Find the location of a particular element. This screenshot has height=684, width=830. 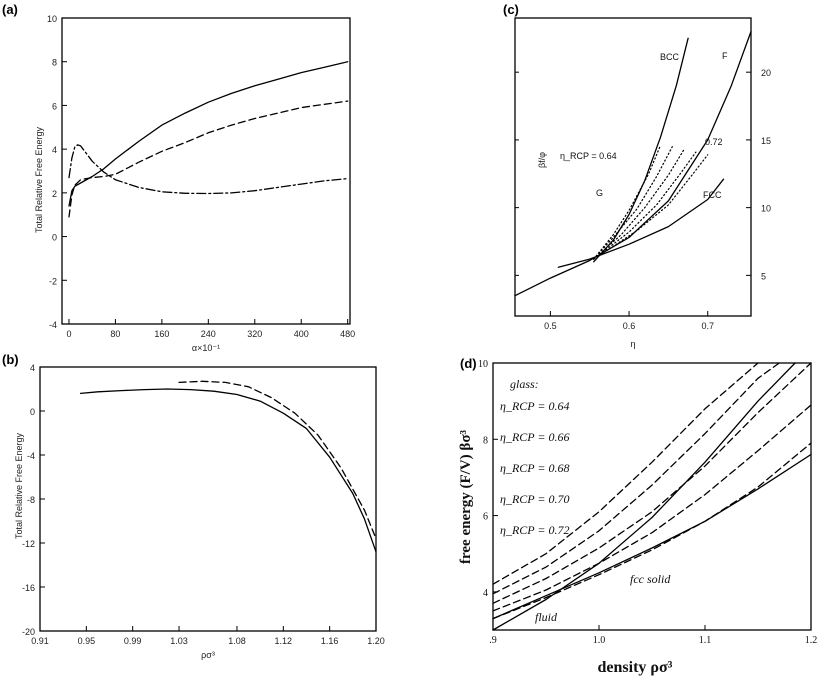

panel-d-series-fluid is located at coordinates (644, 496).